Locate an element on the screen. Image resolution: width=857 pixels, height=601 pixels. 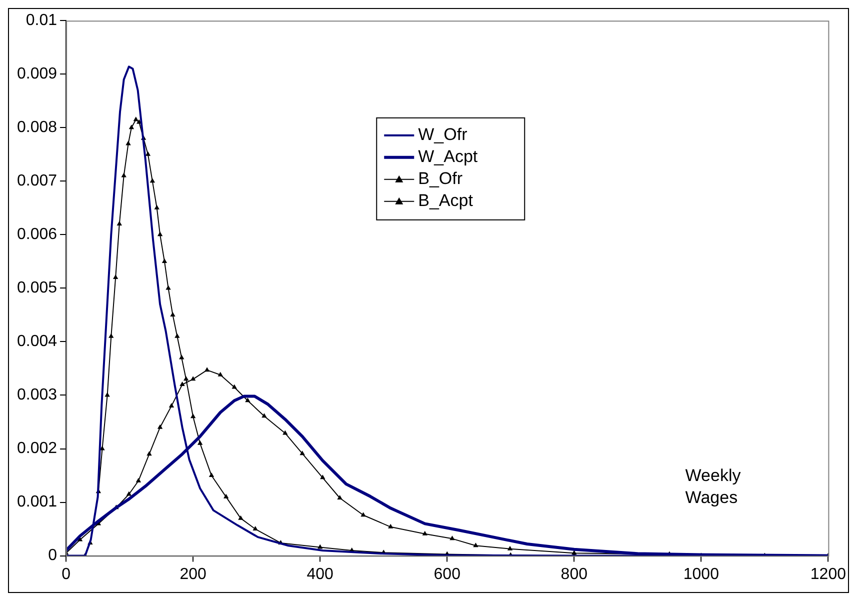
x-tick-label: 800 is located at coordinates (574, 574).